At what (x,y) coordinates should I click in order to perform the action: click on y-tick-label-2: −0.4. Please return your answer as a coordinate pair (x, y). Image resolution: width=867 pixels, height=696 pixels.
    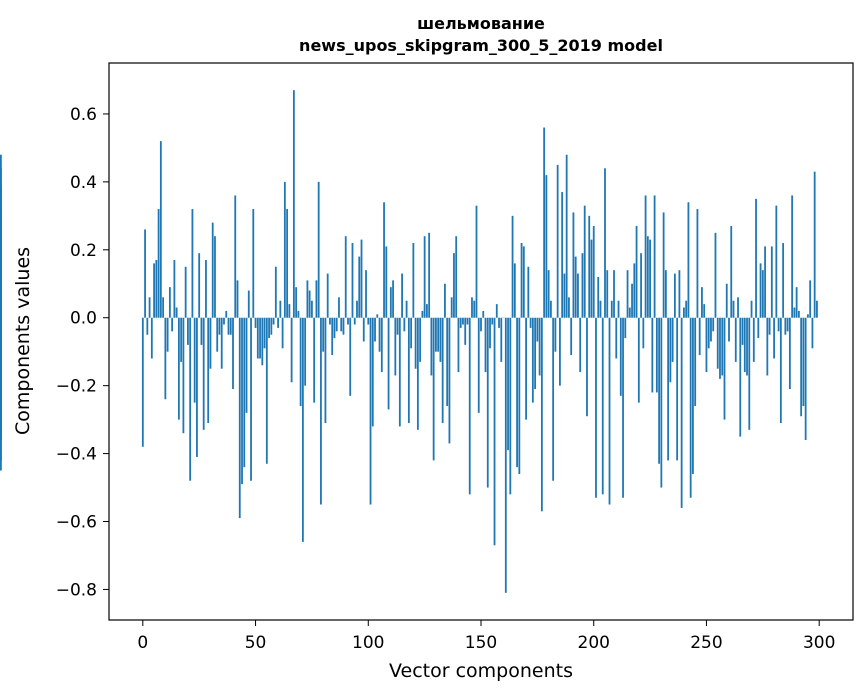
    Looking at the image, I should click on (76, 455).